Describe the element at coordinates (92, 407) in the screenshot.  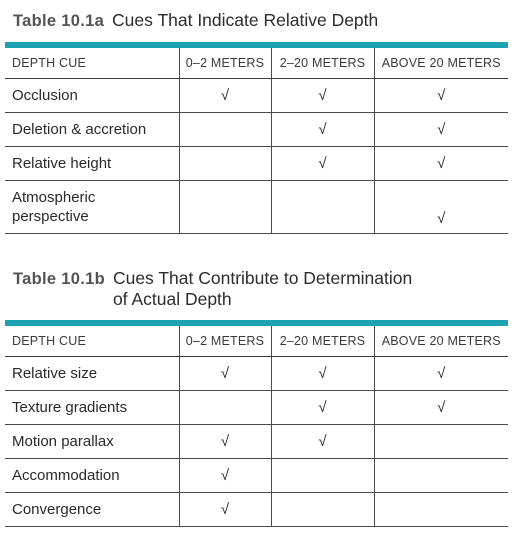
I see `cue-label: Texture gradients` at that location.